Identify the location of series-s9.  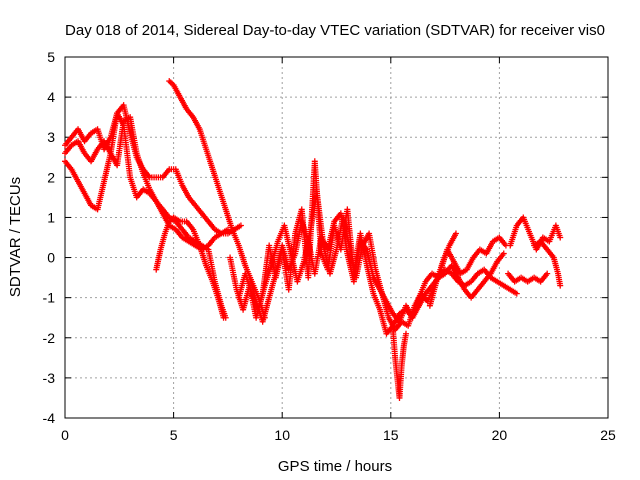
(399, 363).